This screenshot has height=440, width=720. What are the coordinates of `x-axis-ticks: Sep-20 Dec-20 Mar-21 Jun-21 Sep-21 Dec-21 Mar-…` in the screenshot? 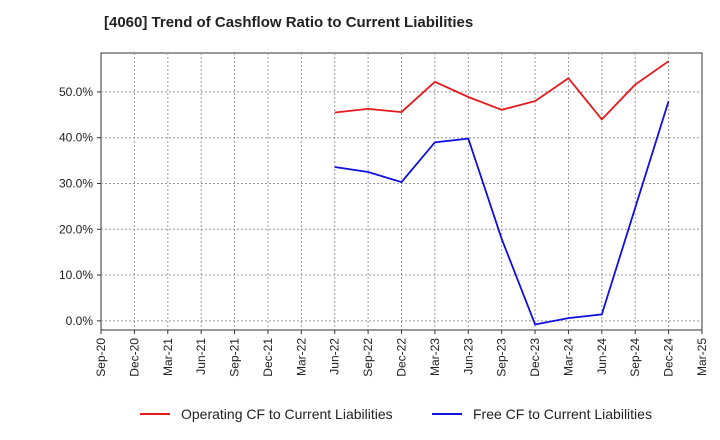 It's located at (401, 353).